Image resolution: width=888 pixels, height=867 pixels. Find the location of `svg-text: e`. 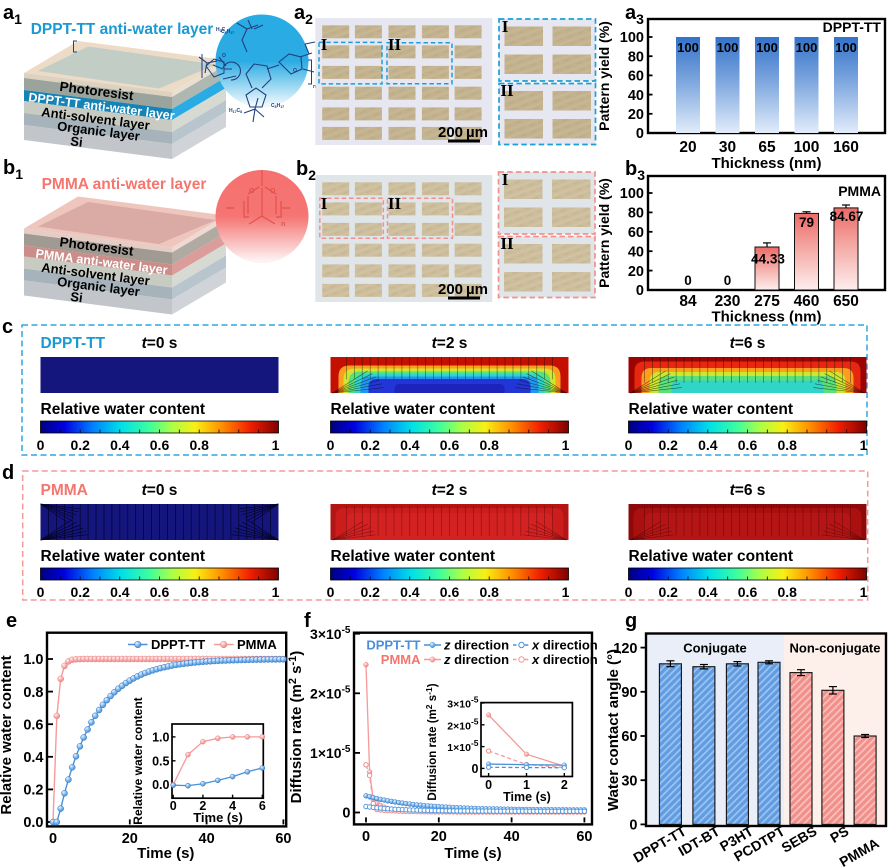

svg-text: e is located at coordinates (11, 621).